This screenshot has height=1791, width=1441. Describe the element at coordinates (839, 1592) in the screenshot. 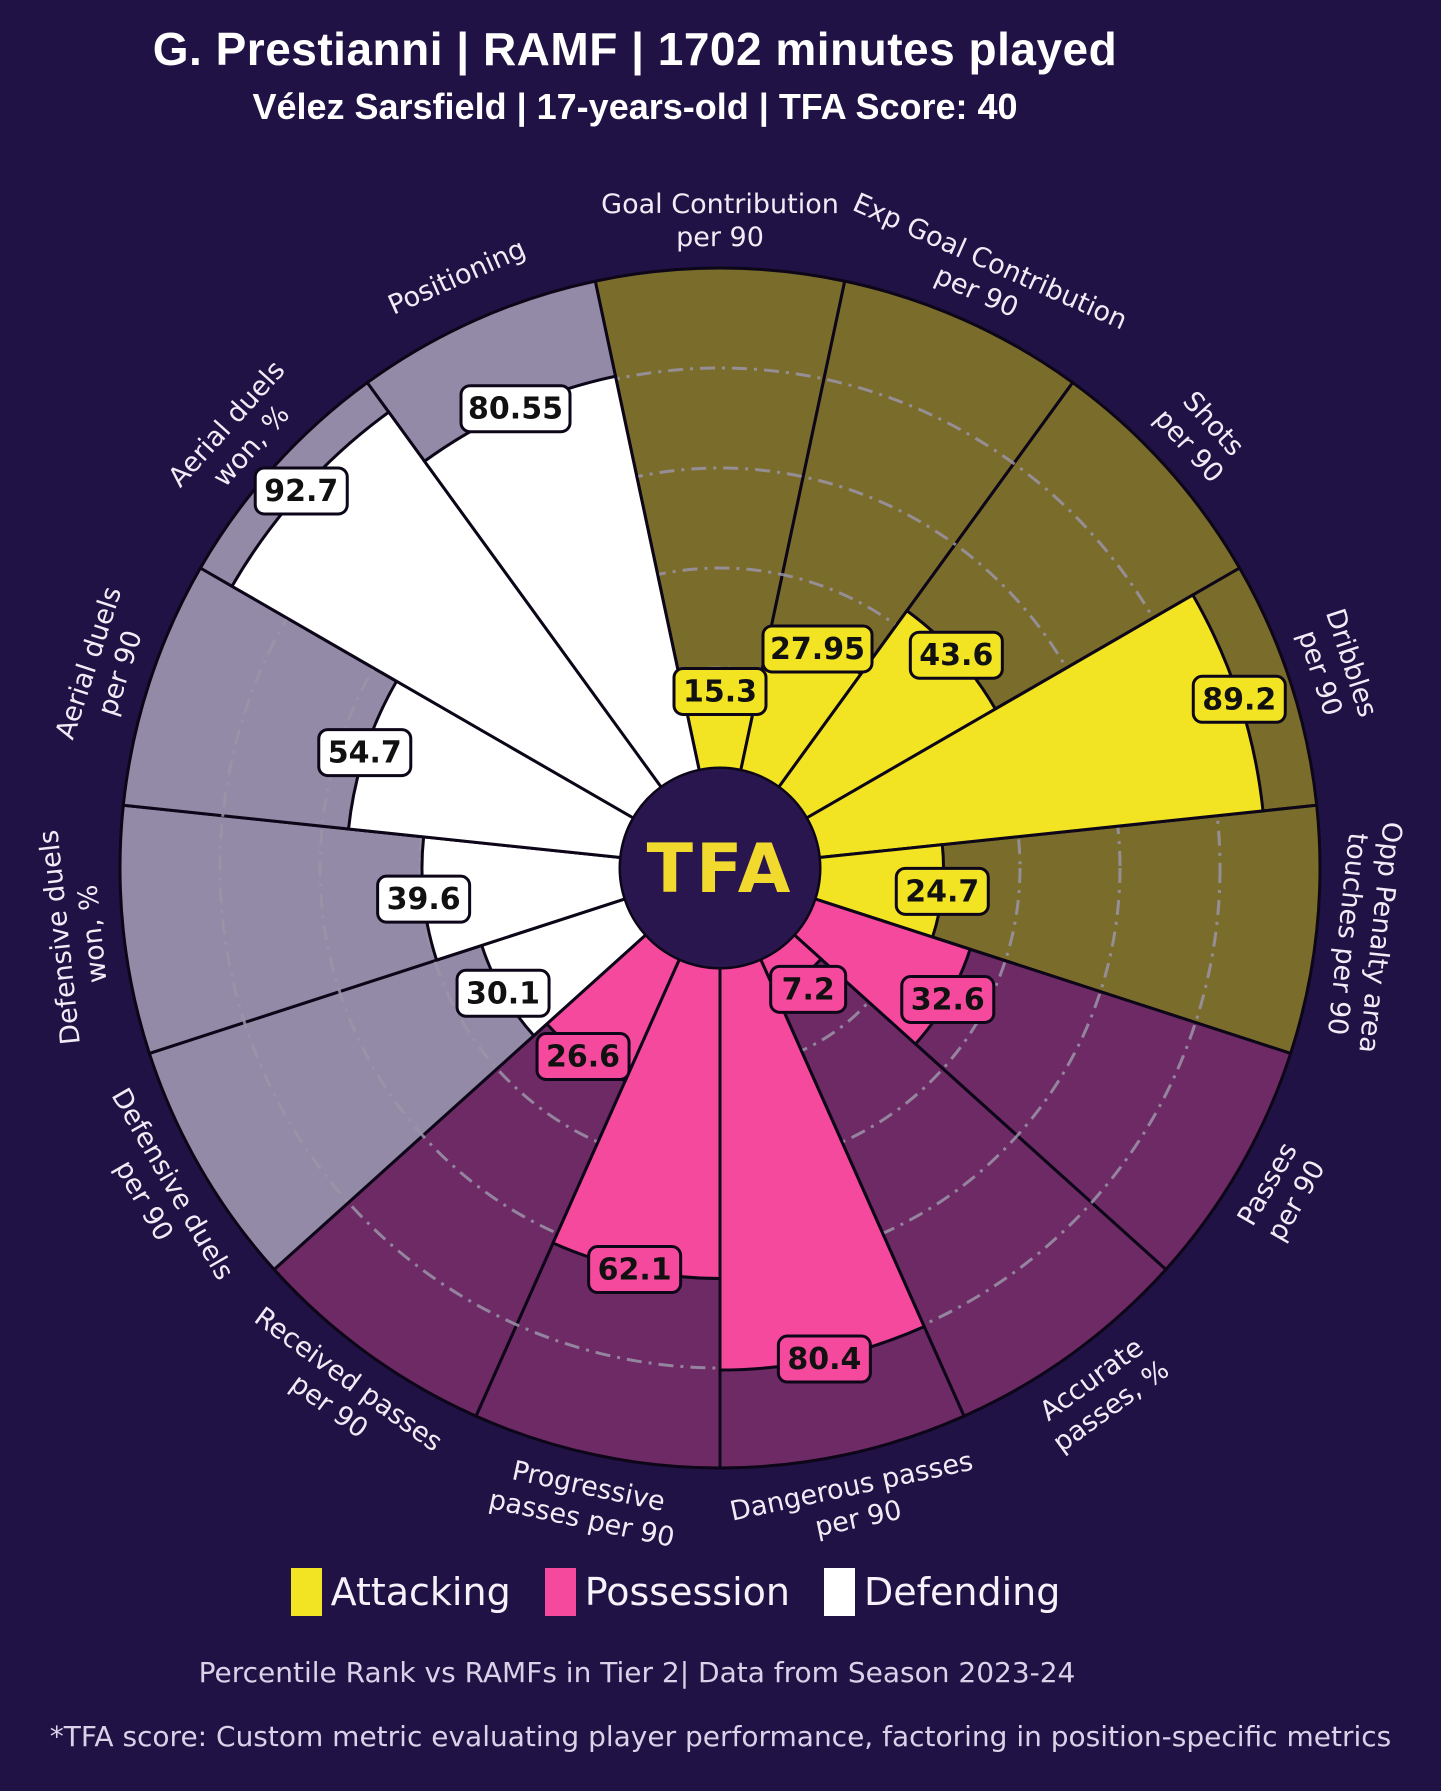

I see `legend-swatch-defending` at that location.